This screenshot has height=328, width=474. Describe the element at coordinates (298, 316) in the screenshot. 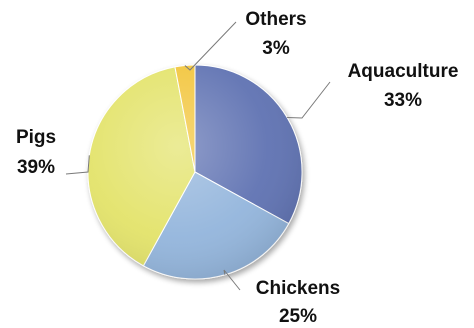

I see `slice-value-chickens: 25%` at that location.